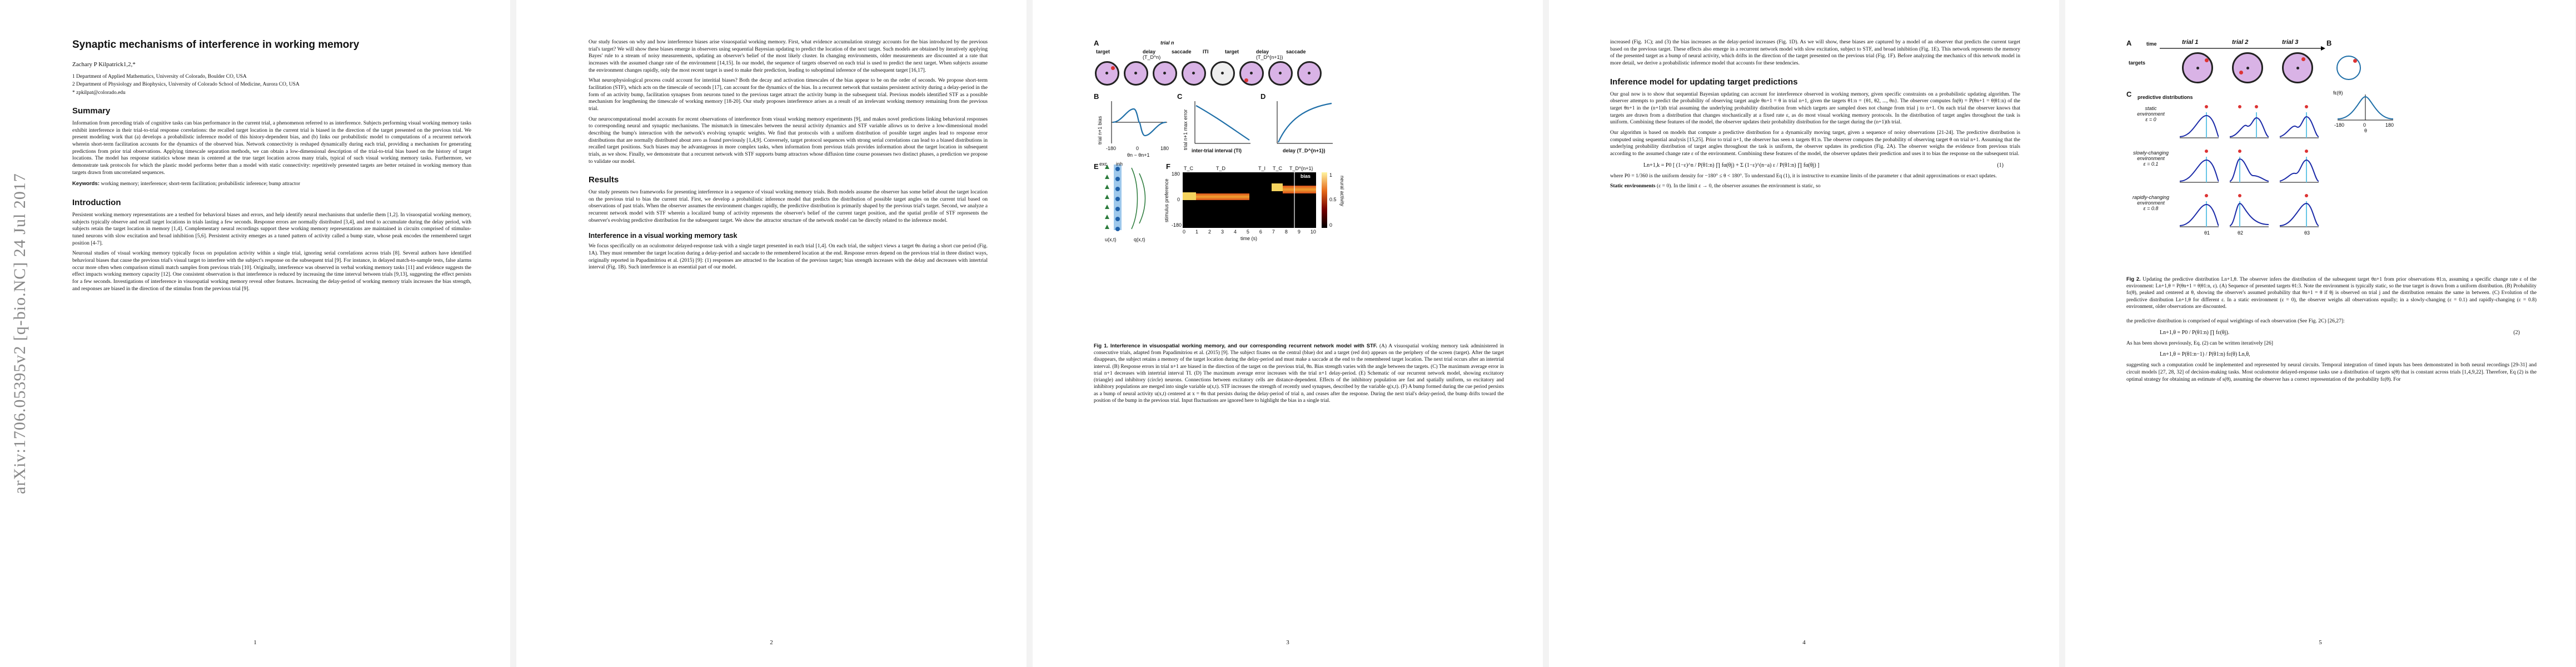 This screenshot has width=2576, height=667. I want to click on f-label-td-2: T_D^{n+1}, so click(1301, 168).